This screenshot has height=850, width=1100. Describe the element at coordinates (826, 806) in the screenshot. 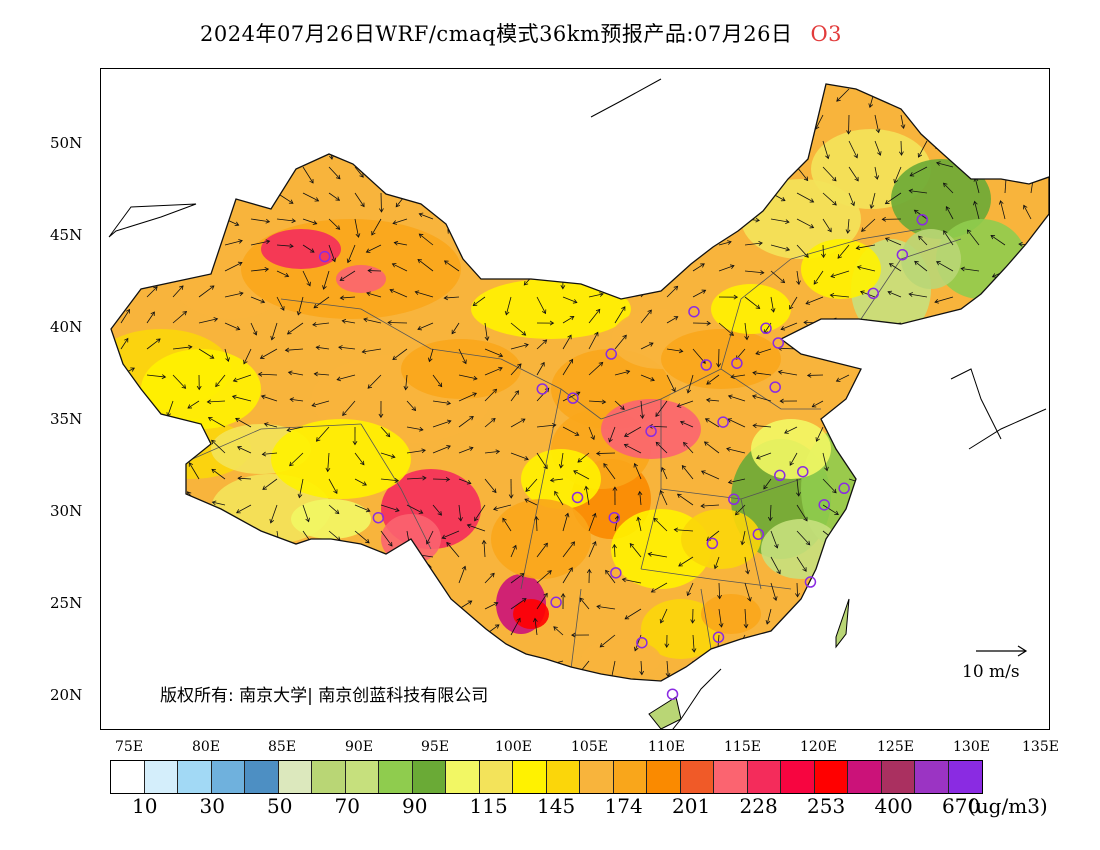

I see `color-bar-label-253: 253` at that location.